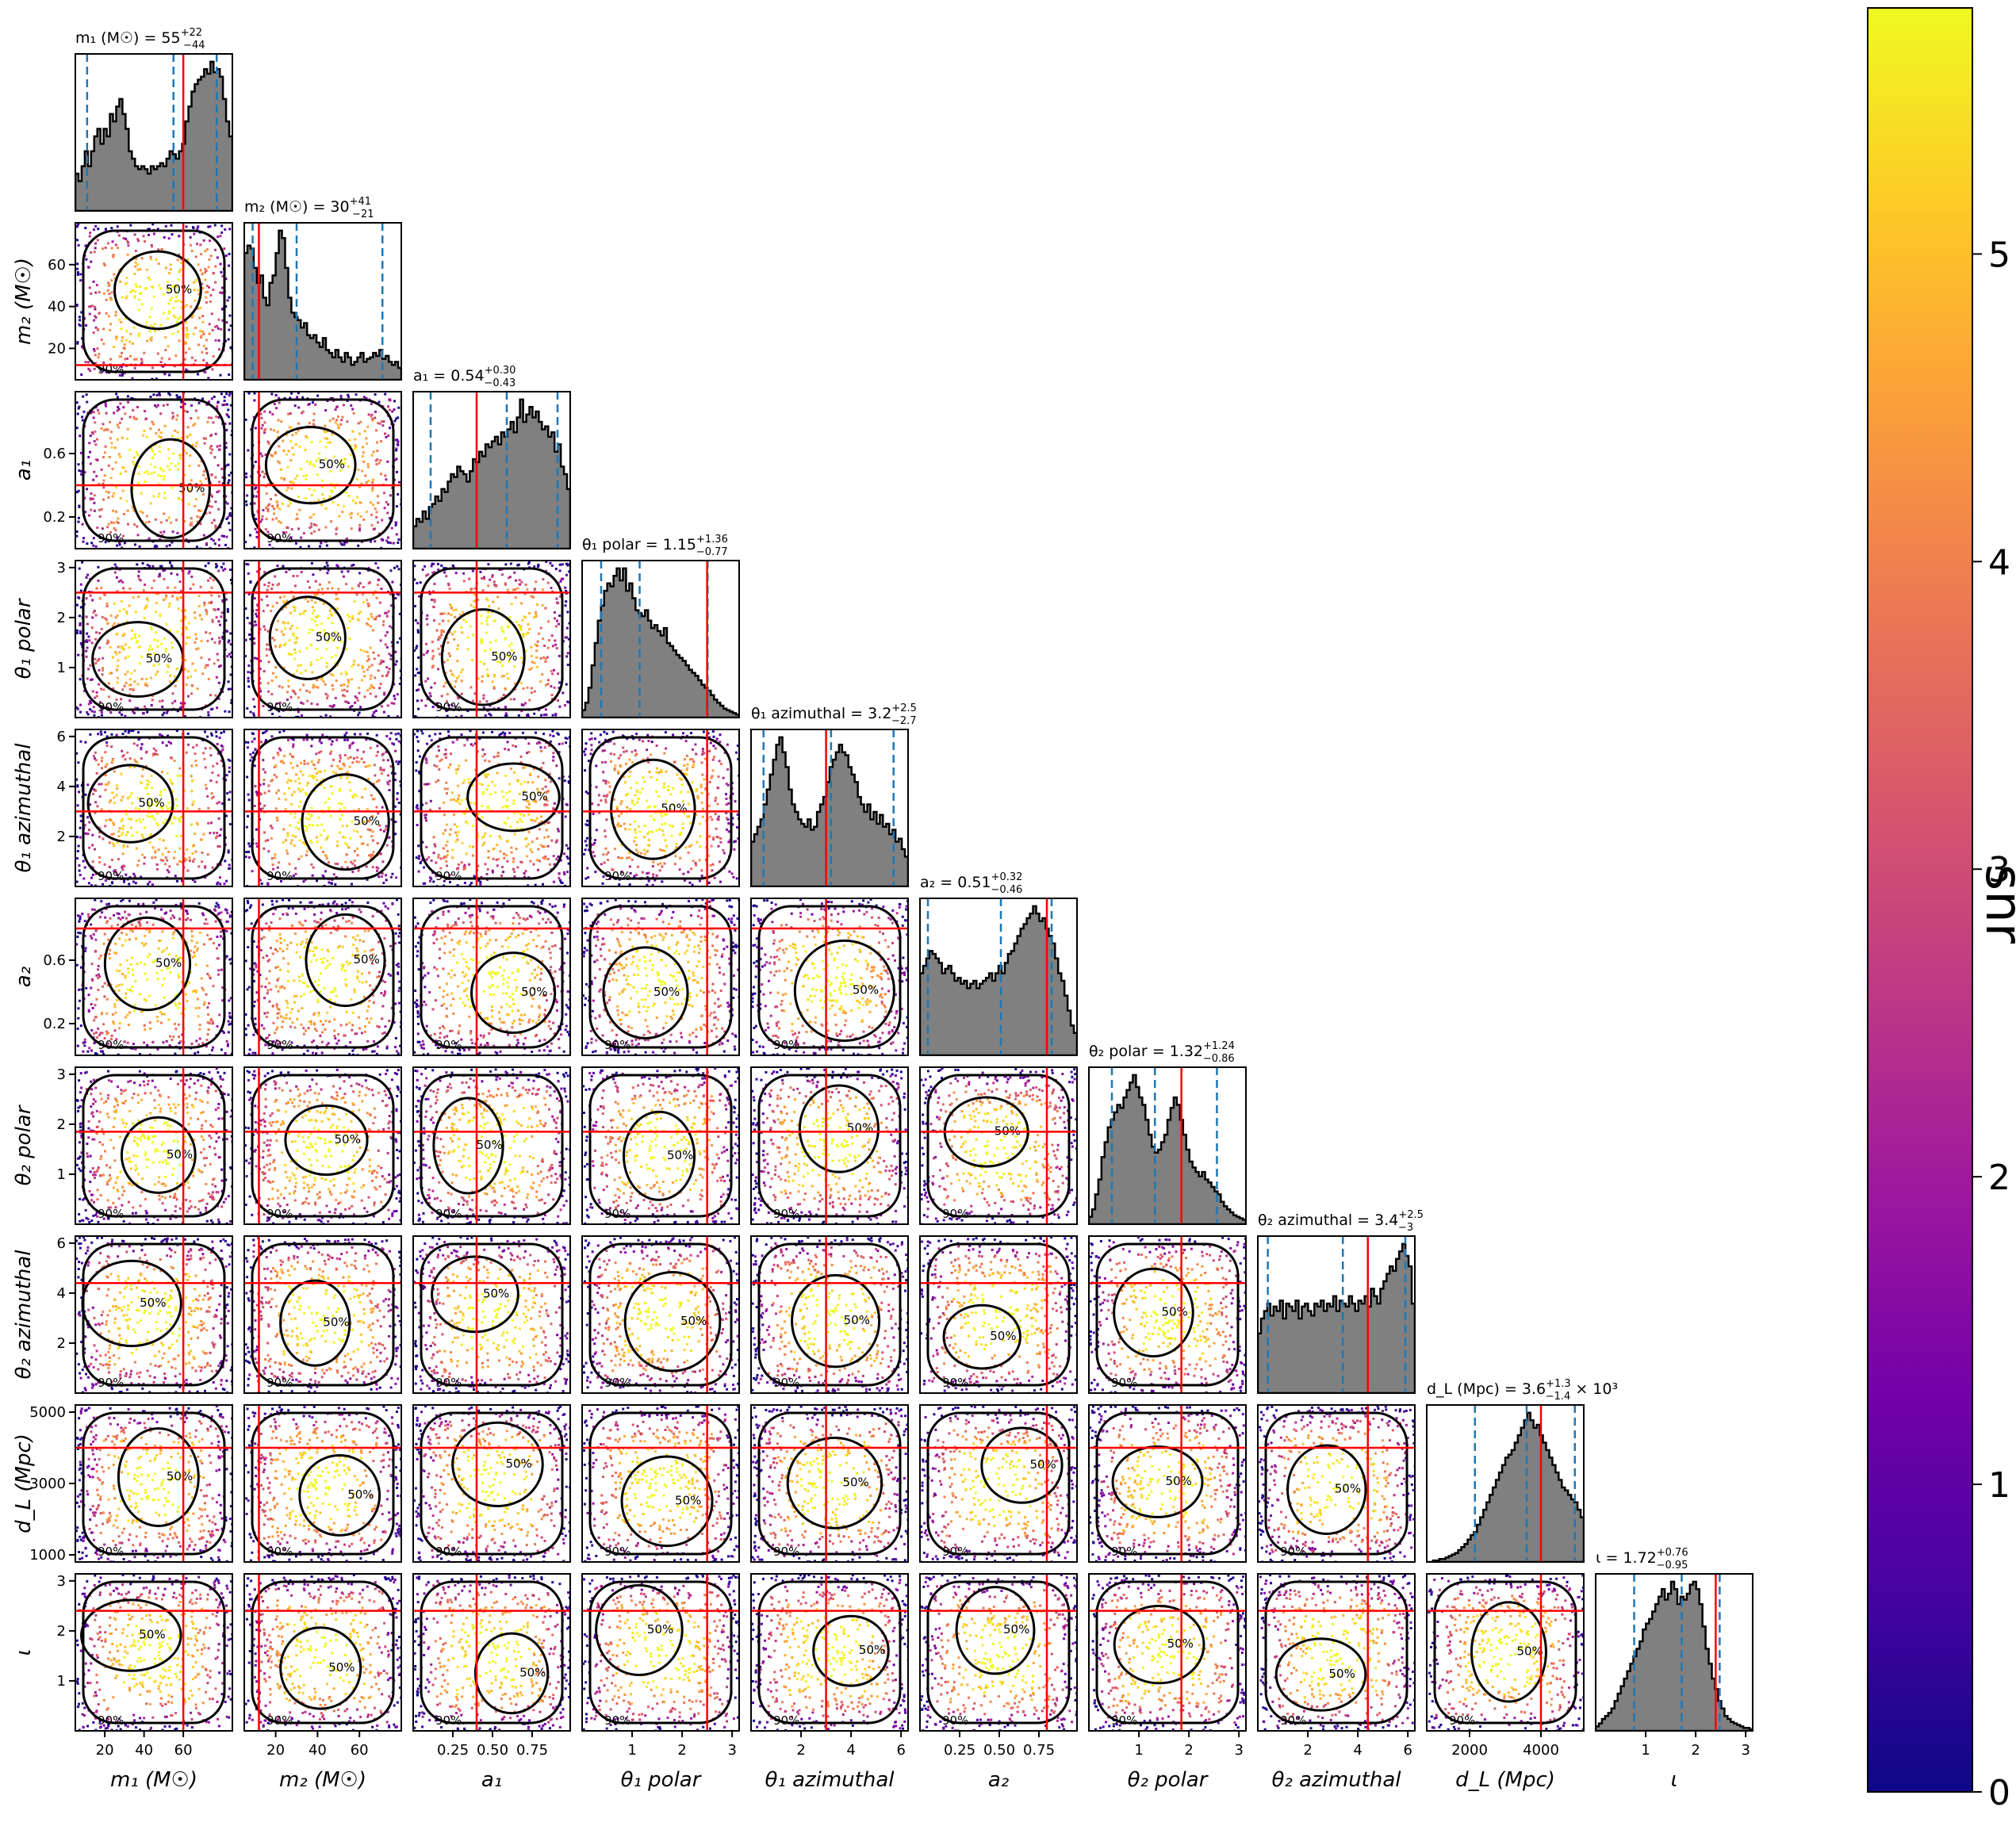  What do you see at coordinates (833, 794) in the screenshot?
I see `histogram-theta1a: θ₁ azimuthal = 3.2+2.5 −2.7` at bounding box center [833, 794].